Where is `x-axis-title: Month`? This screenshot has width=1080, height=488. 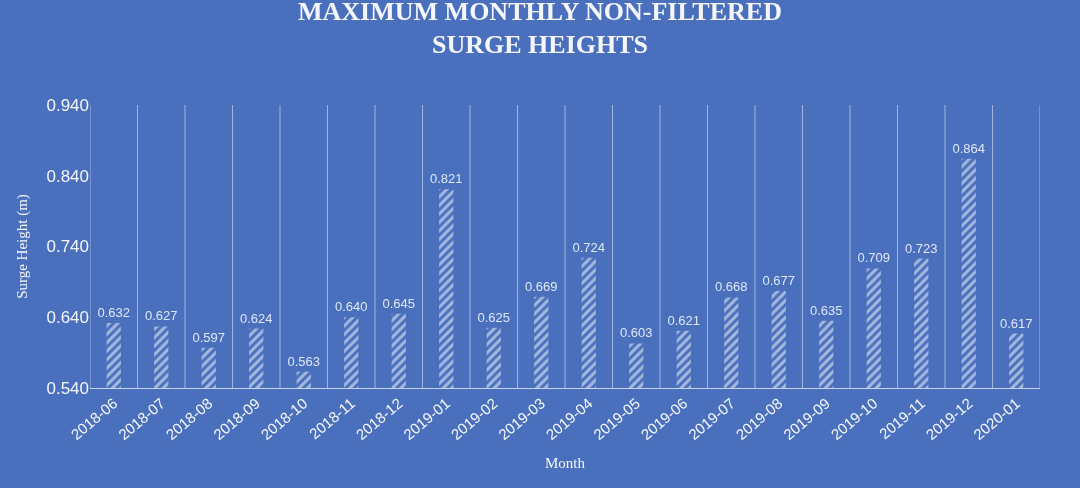
x-axis-title: Month is located at coordinates (565, 462).